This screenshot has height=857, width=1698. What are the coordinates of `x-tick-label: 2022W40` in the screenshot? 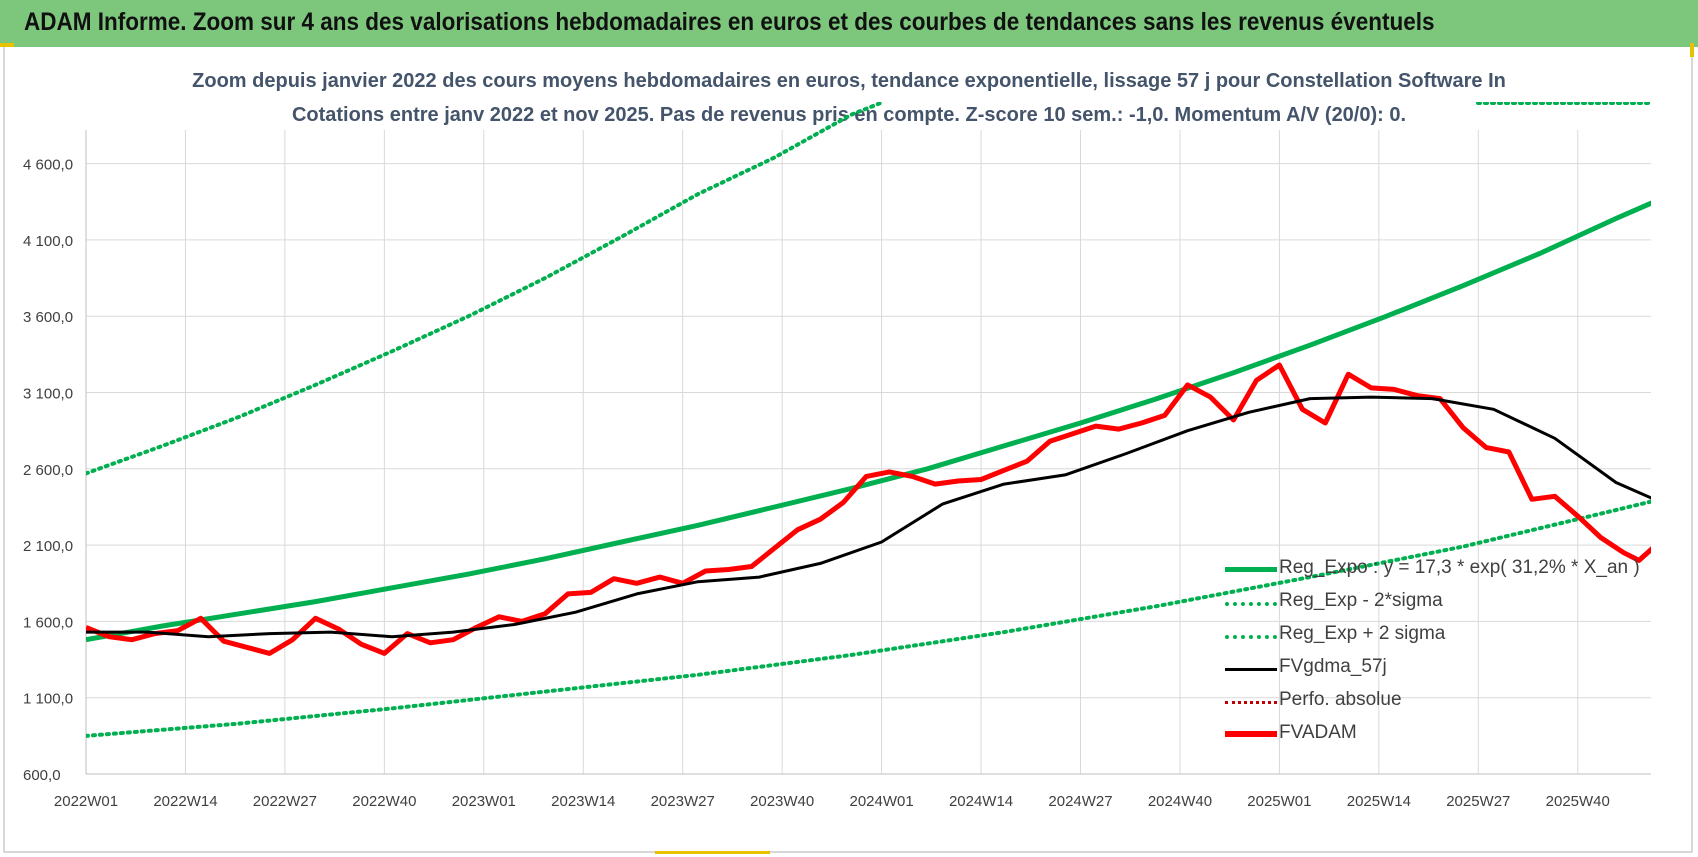 It's located at (384, 801).